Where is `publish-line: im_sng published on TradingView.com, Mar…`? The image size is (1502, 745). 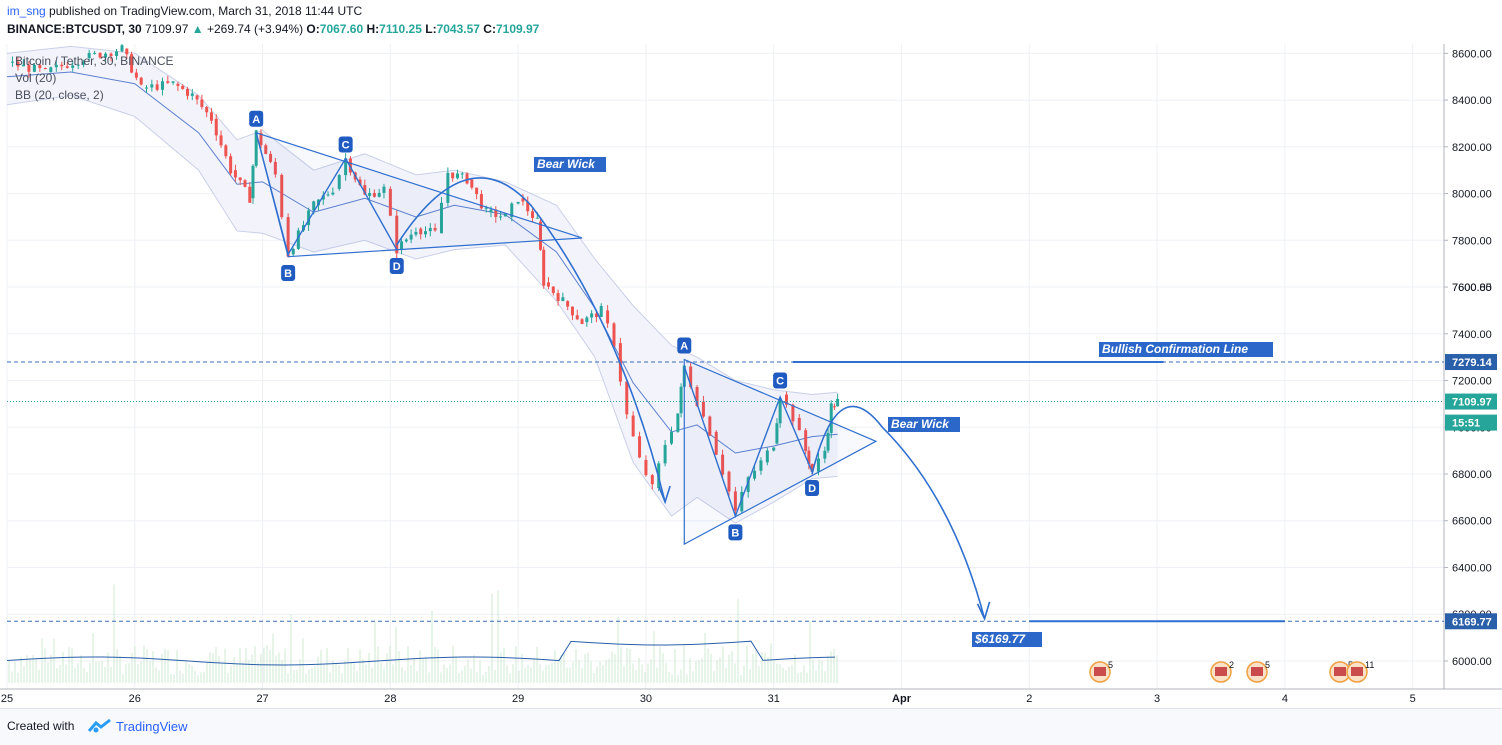
publish-line: im_sng published on TradingView.com, Mar… is located at coordinates (184, 11).